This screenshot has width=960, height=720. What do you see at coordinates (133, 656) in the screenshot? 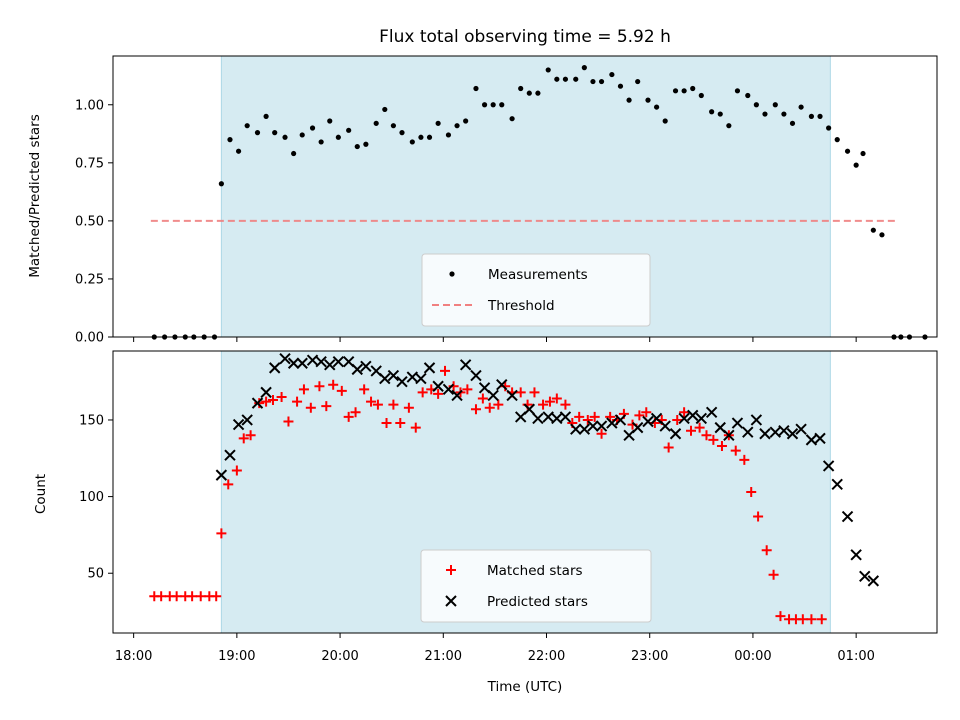
I see `x-tick-label: 18:00` at bounding box center [133, 656].